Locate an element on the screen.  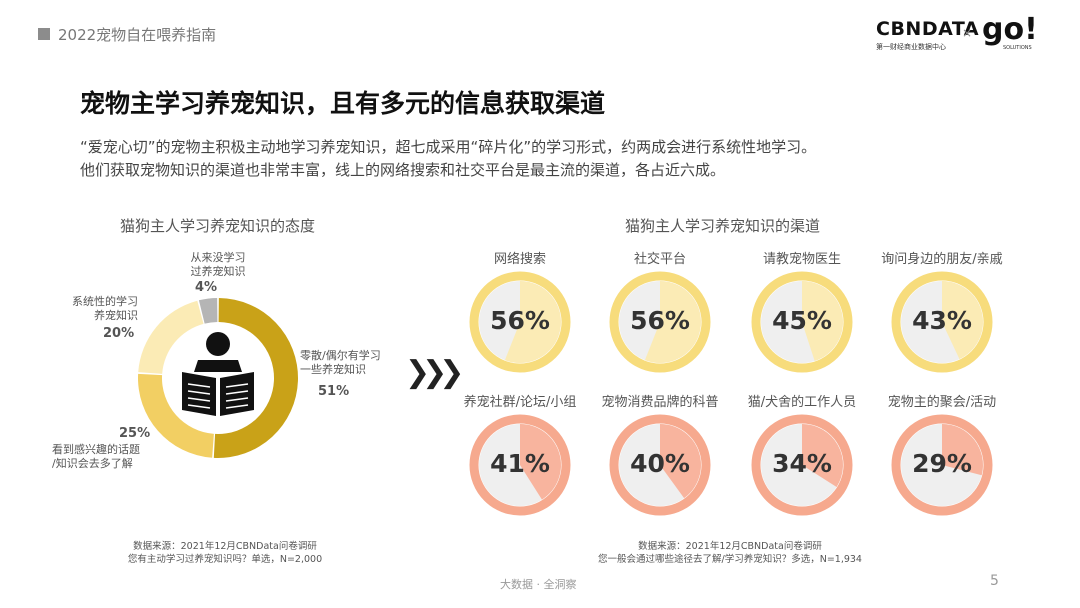
donut-label-fragmented: 零散/偶尔有学习 一些养宠知识 is located at coordinates (350, 363).